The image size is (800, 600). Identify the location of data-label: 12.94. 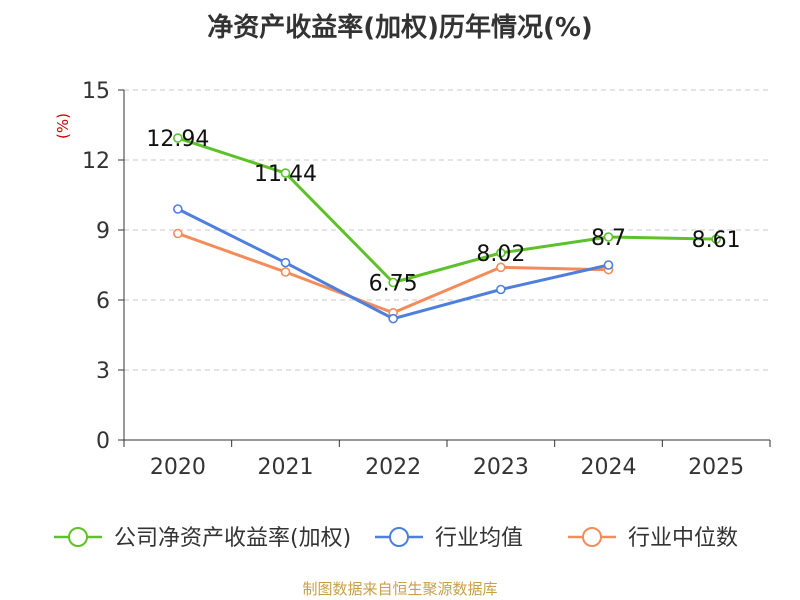
(177, 139).